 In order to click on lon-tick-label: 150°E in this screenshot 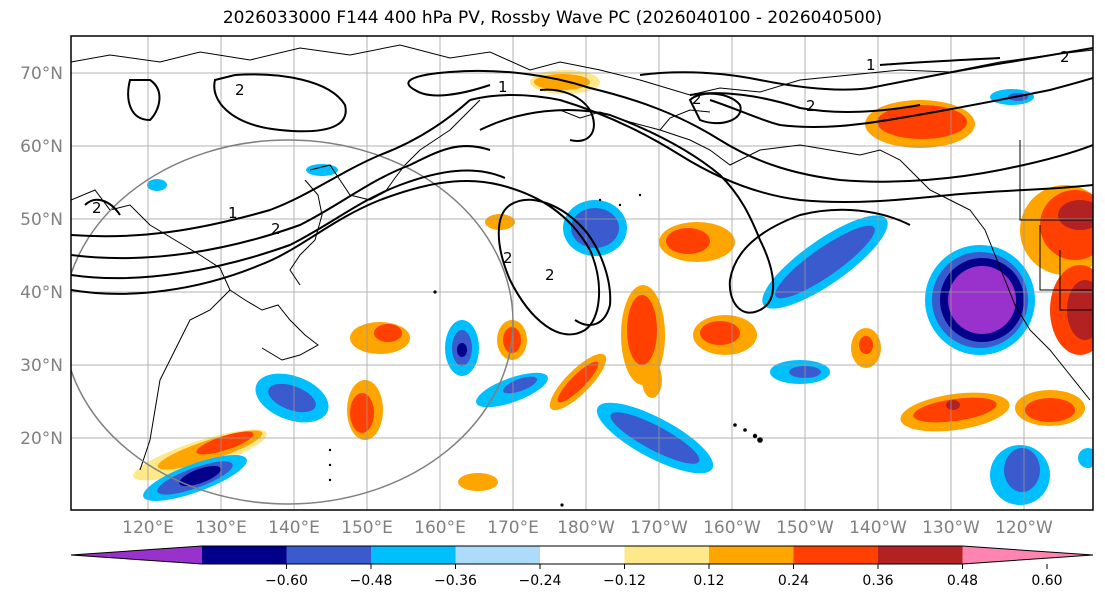, I will do `click(367, 528)`.